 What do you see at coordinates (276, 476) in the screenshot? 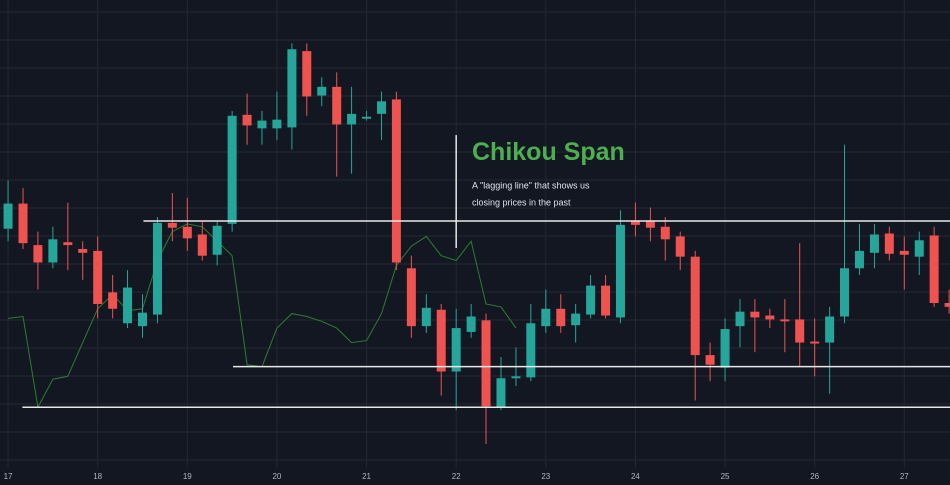
I see `x-tick-label: 20` at bounding box center [276, 476].